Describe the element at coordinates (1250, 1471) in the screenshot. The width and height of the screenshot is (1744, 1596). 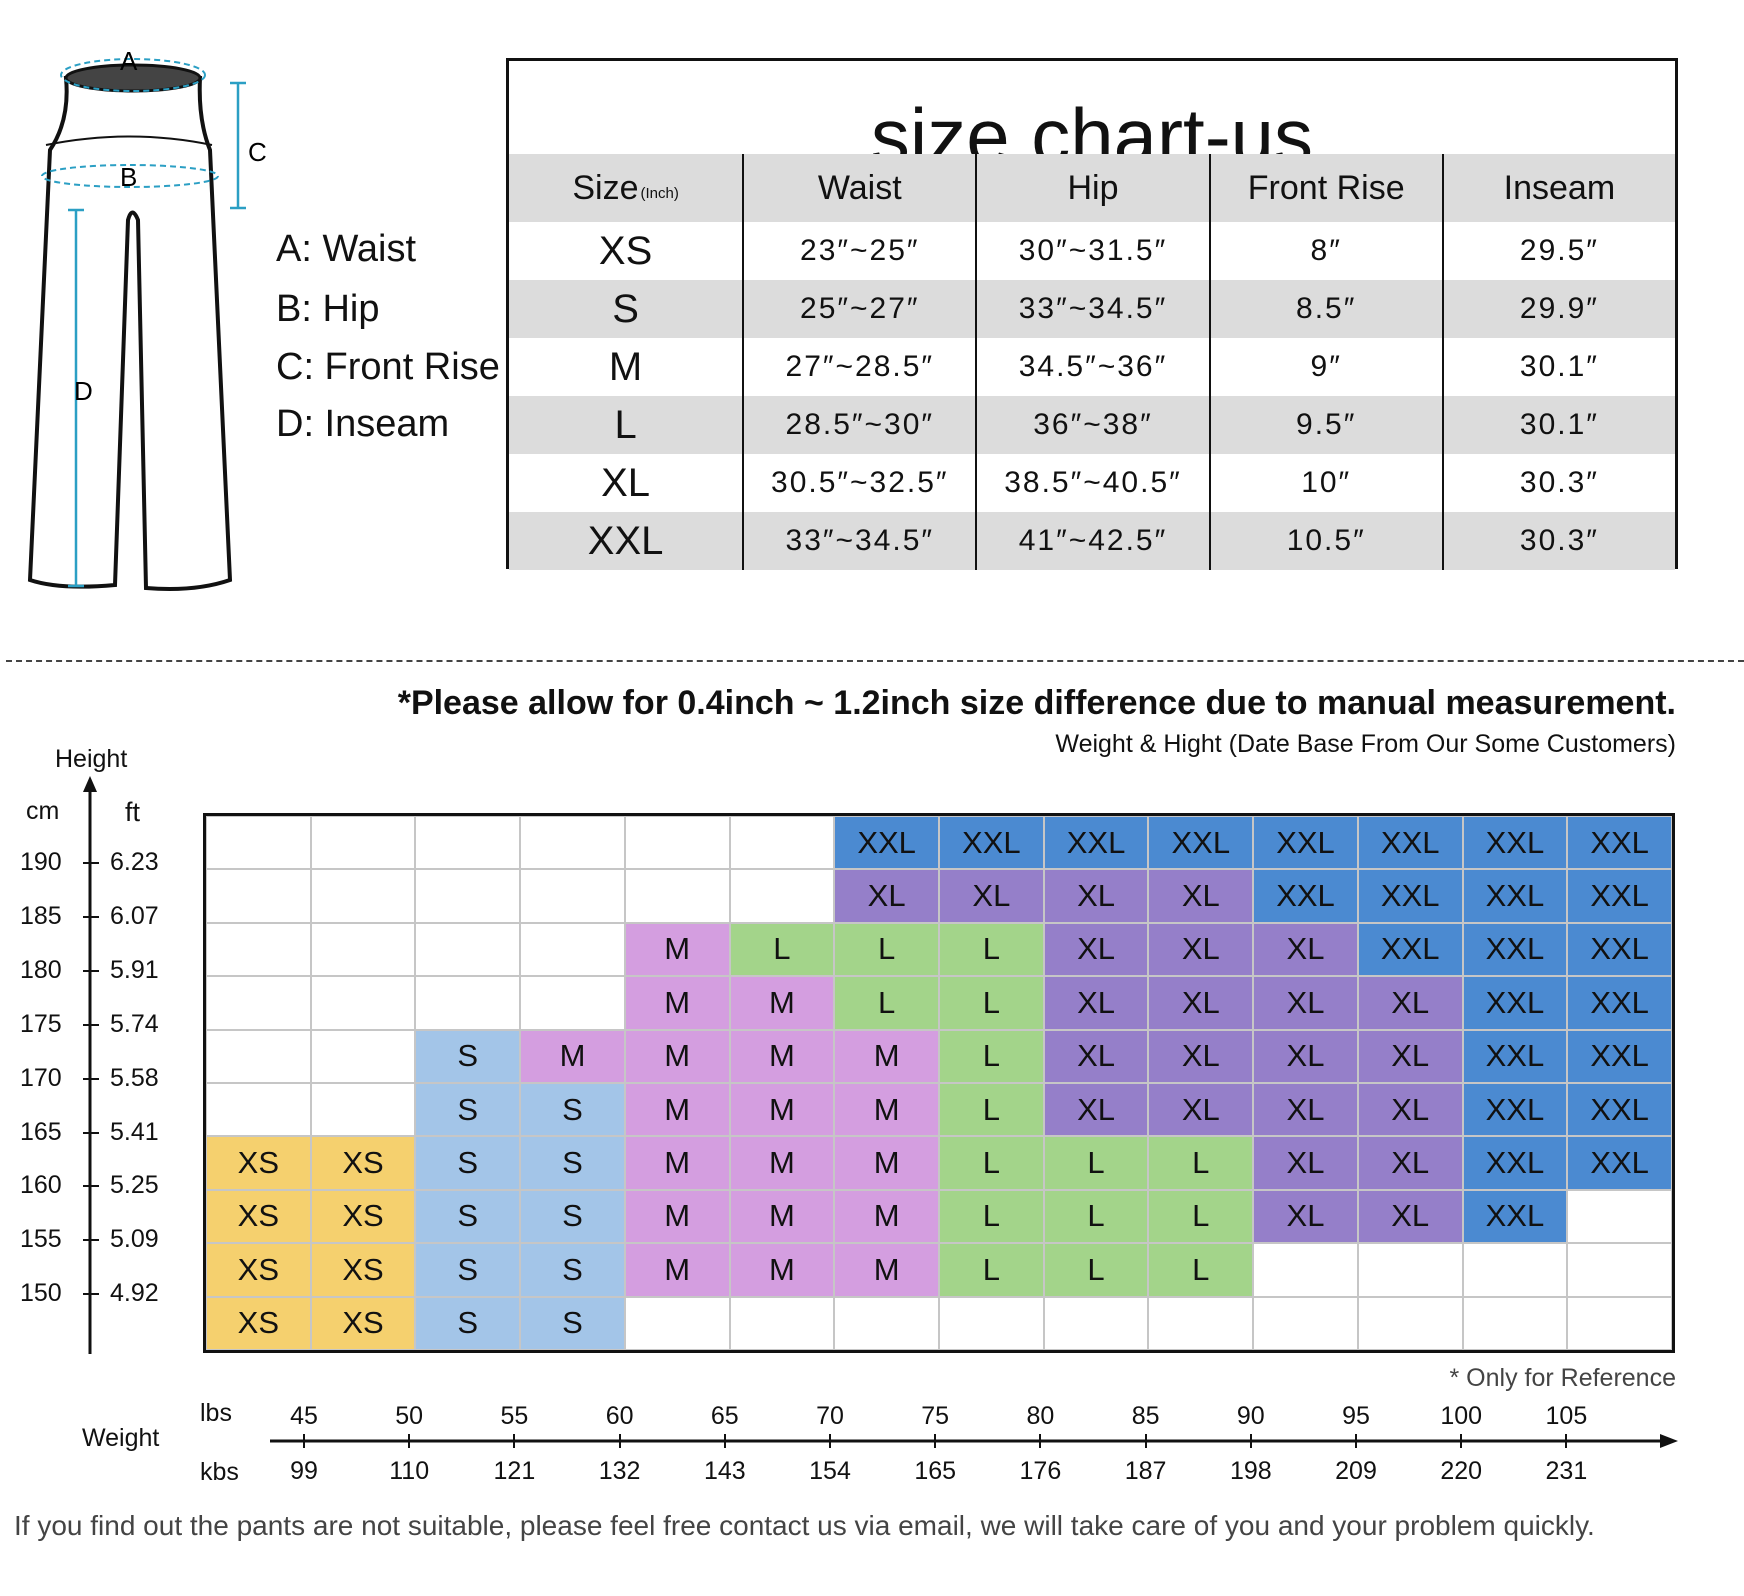
I see `x-tick-kbs: 198` at that location.